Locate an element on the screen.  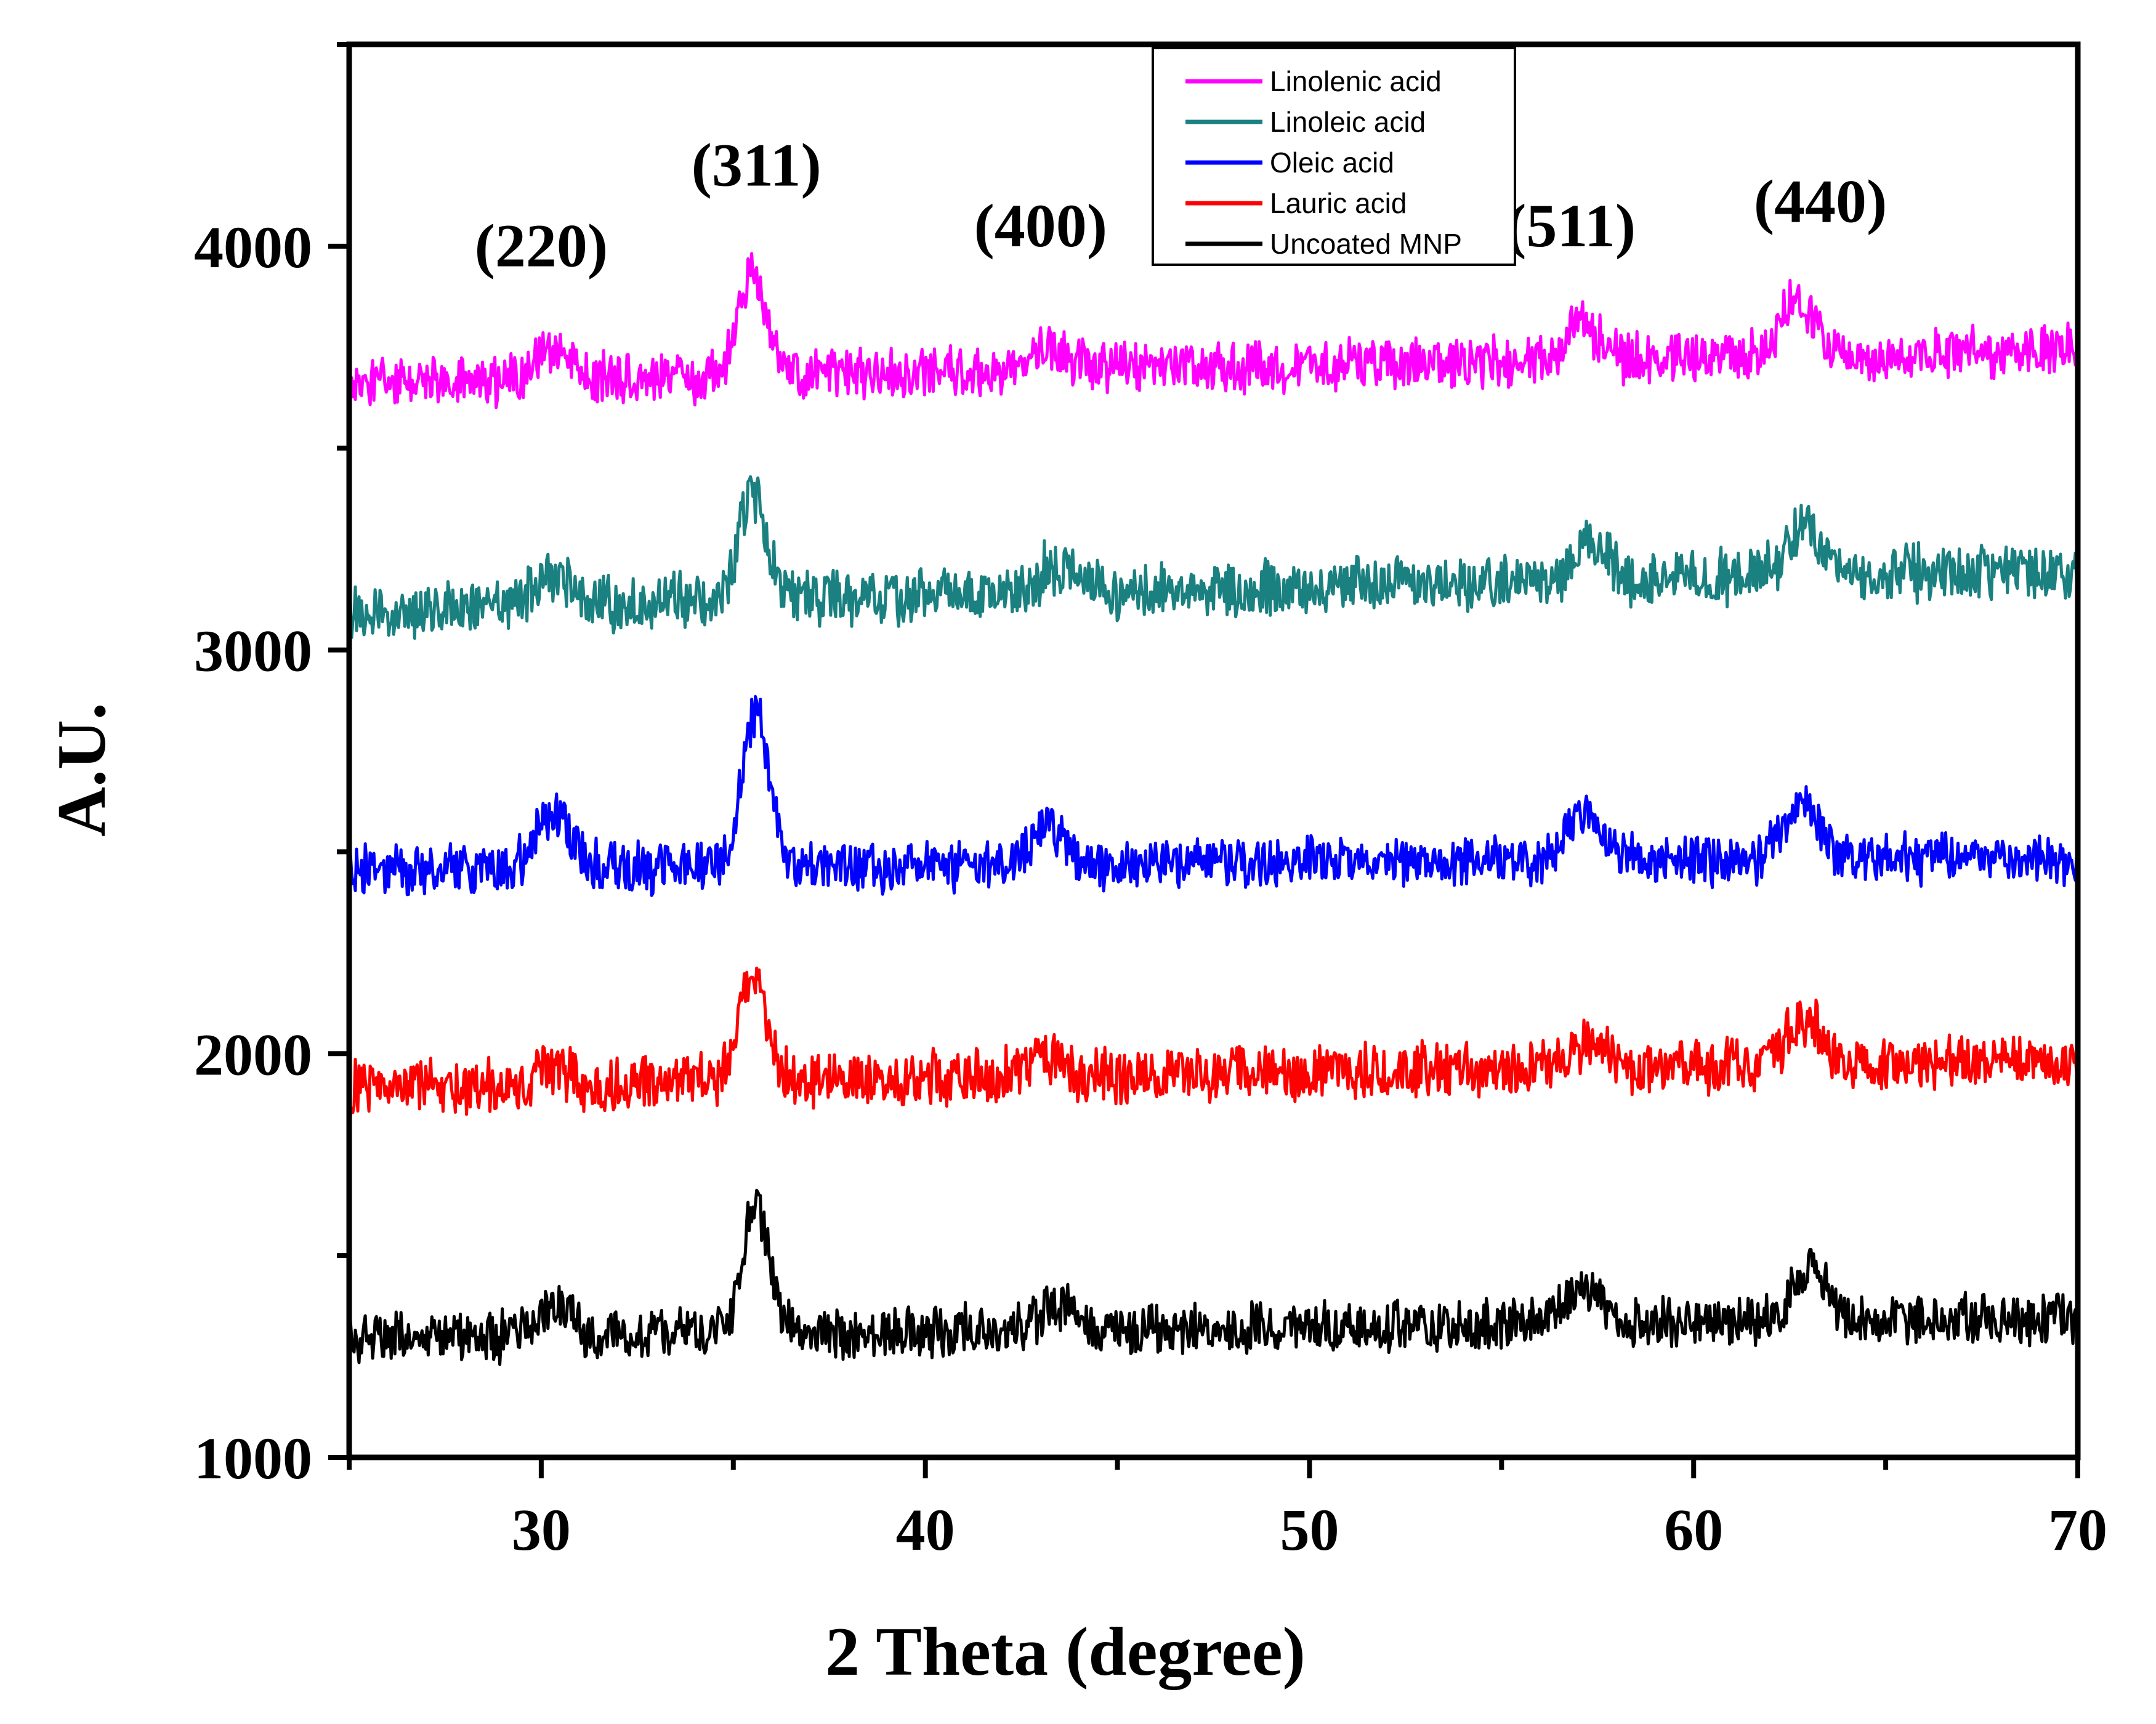
peak-label: (400) is located at coordinates (1040, 226).